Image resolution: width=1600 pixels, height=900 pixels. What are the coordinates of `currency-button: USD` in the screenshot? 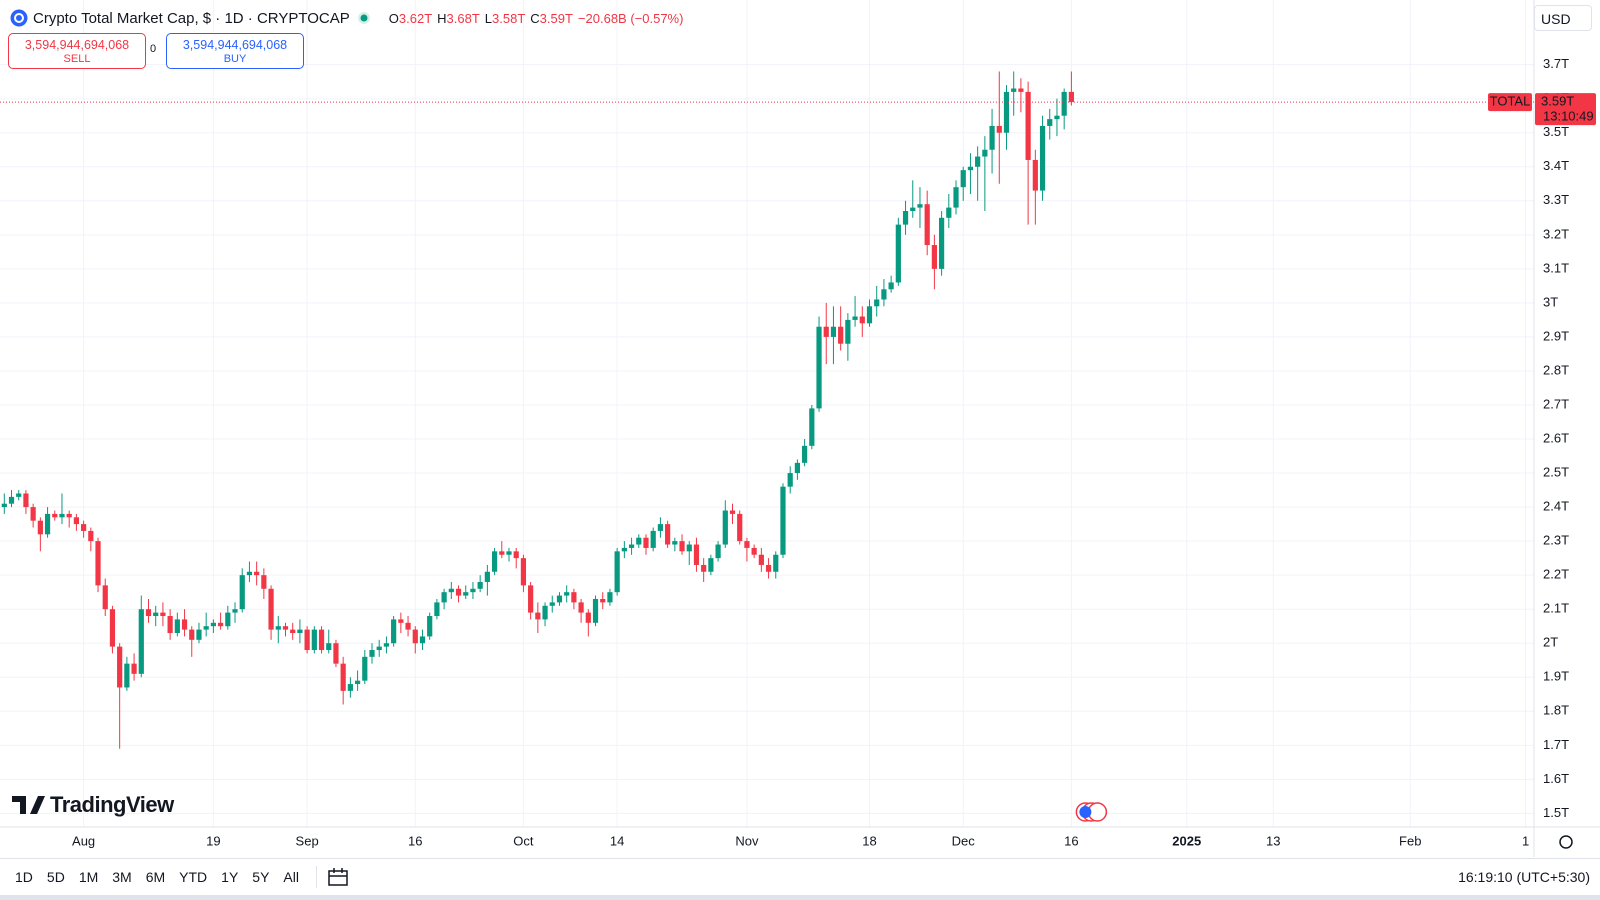 It's located at (1563, 18).